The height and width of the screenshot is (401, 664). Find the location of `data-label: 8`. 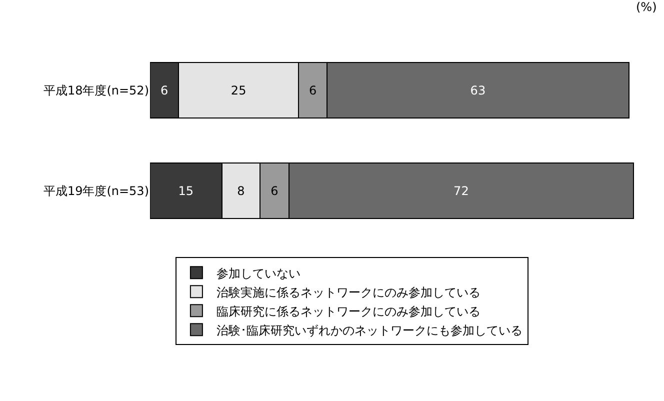

data-label: 8 is located at coordinates (241, 191).